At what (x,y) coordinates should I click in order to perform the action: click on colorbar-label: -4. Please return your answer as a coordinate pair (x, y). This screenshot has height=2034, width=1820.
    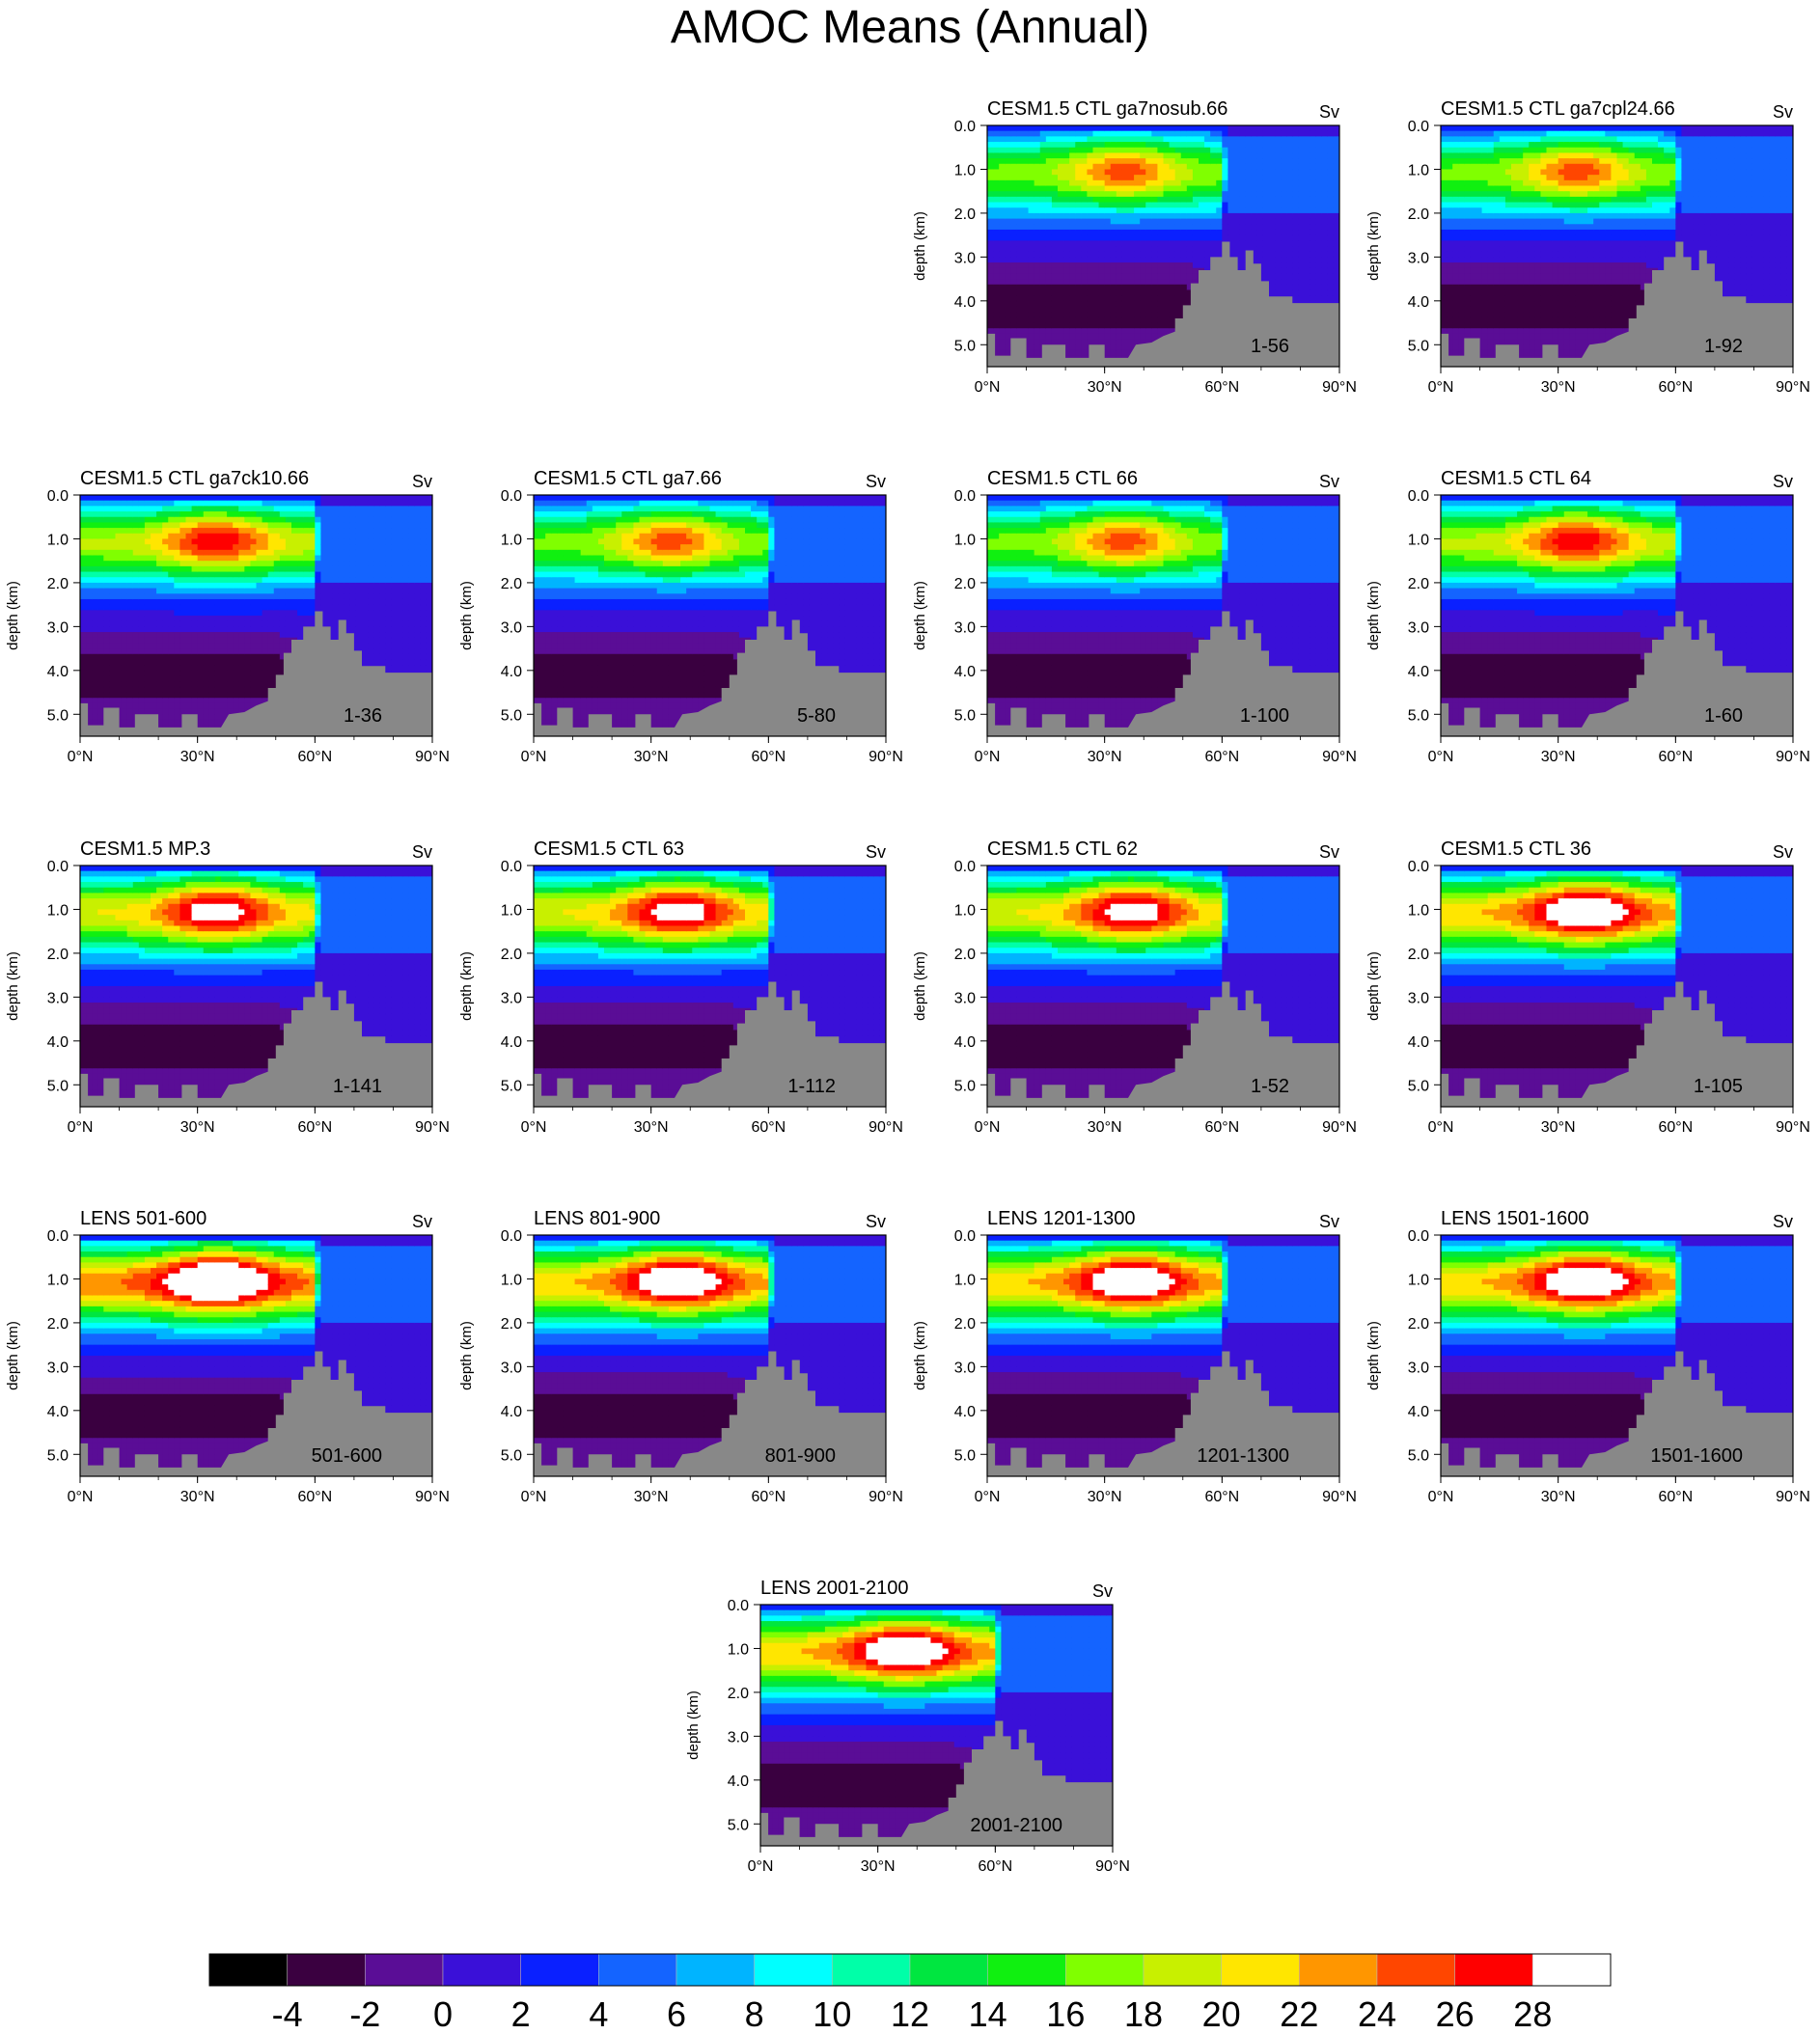
    Looking at the image, I should click on (287, 2014).